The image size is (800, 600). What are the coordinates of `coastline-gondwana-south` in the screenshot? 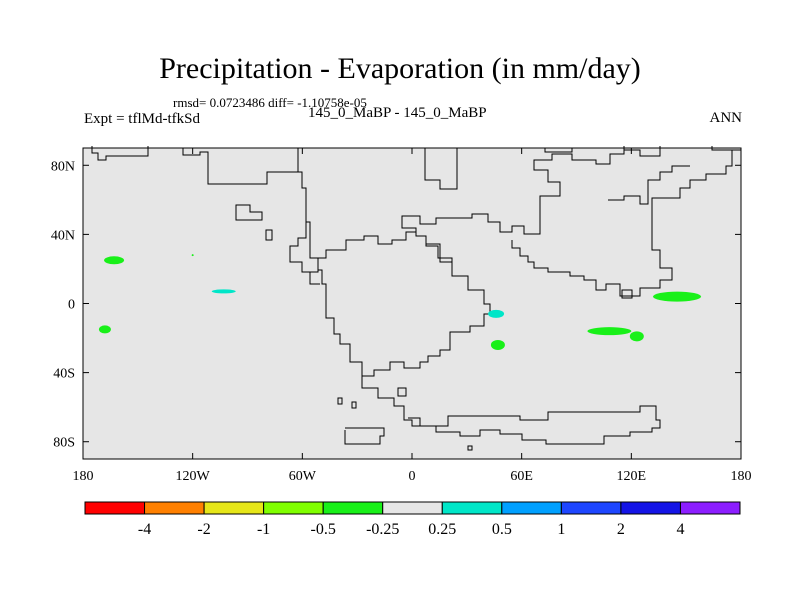 It's located at (511, 410).